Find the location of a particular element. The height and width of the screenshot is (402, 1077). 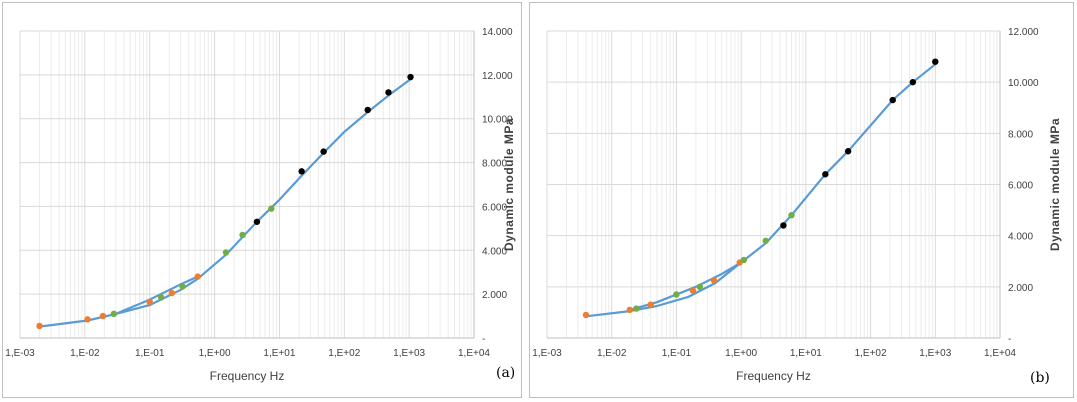

y-tick-label: 14.000 is located at coordinates (497, 32).